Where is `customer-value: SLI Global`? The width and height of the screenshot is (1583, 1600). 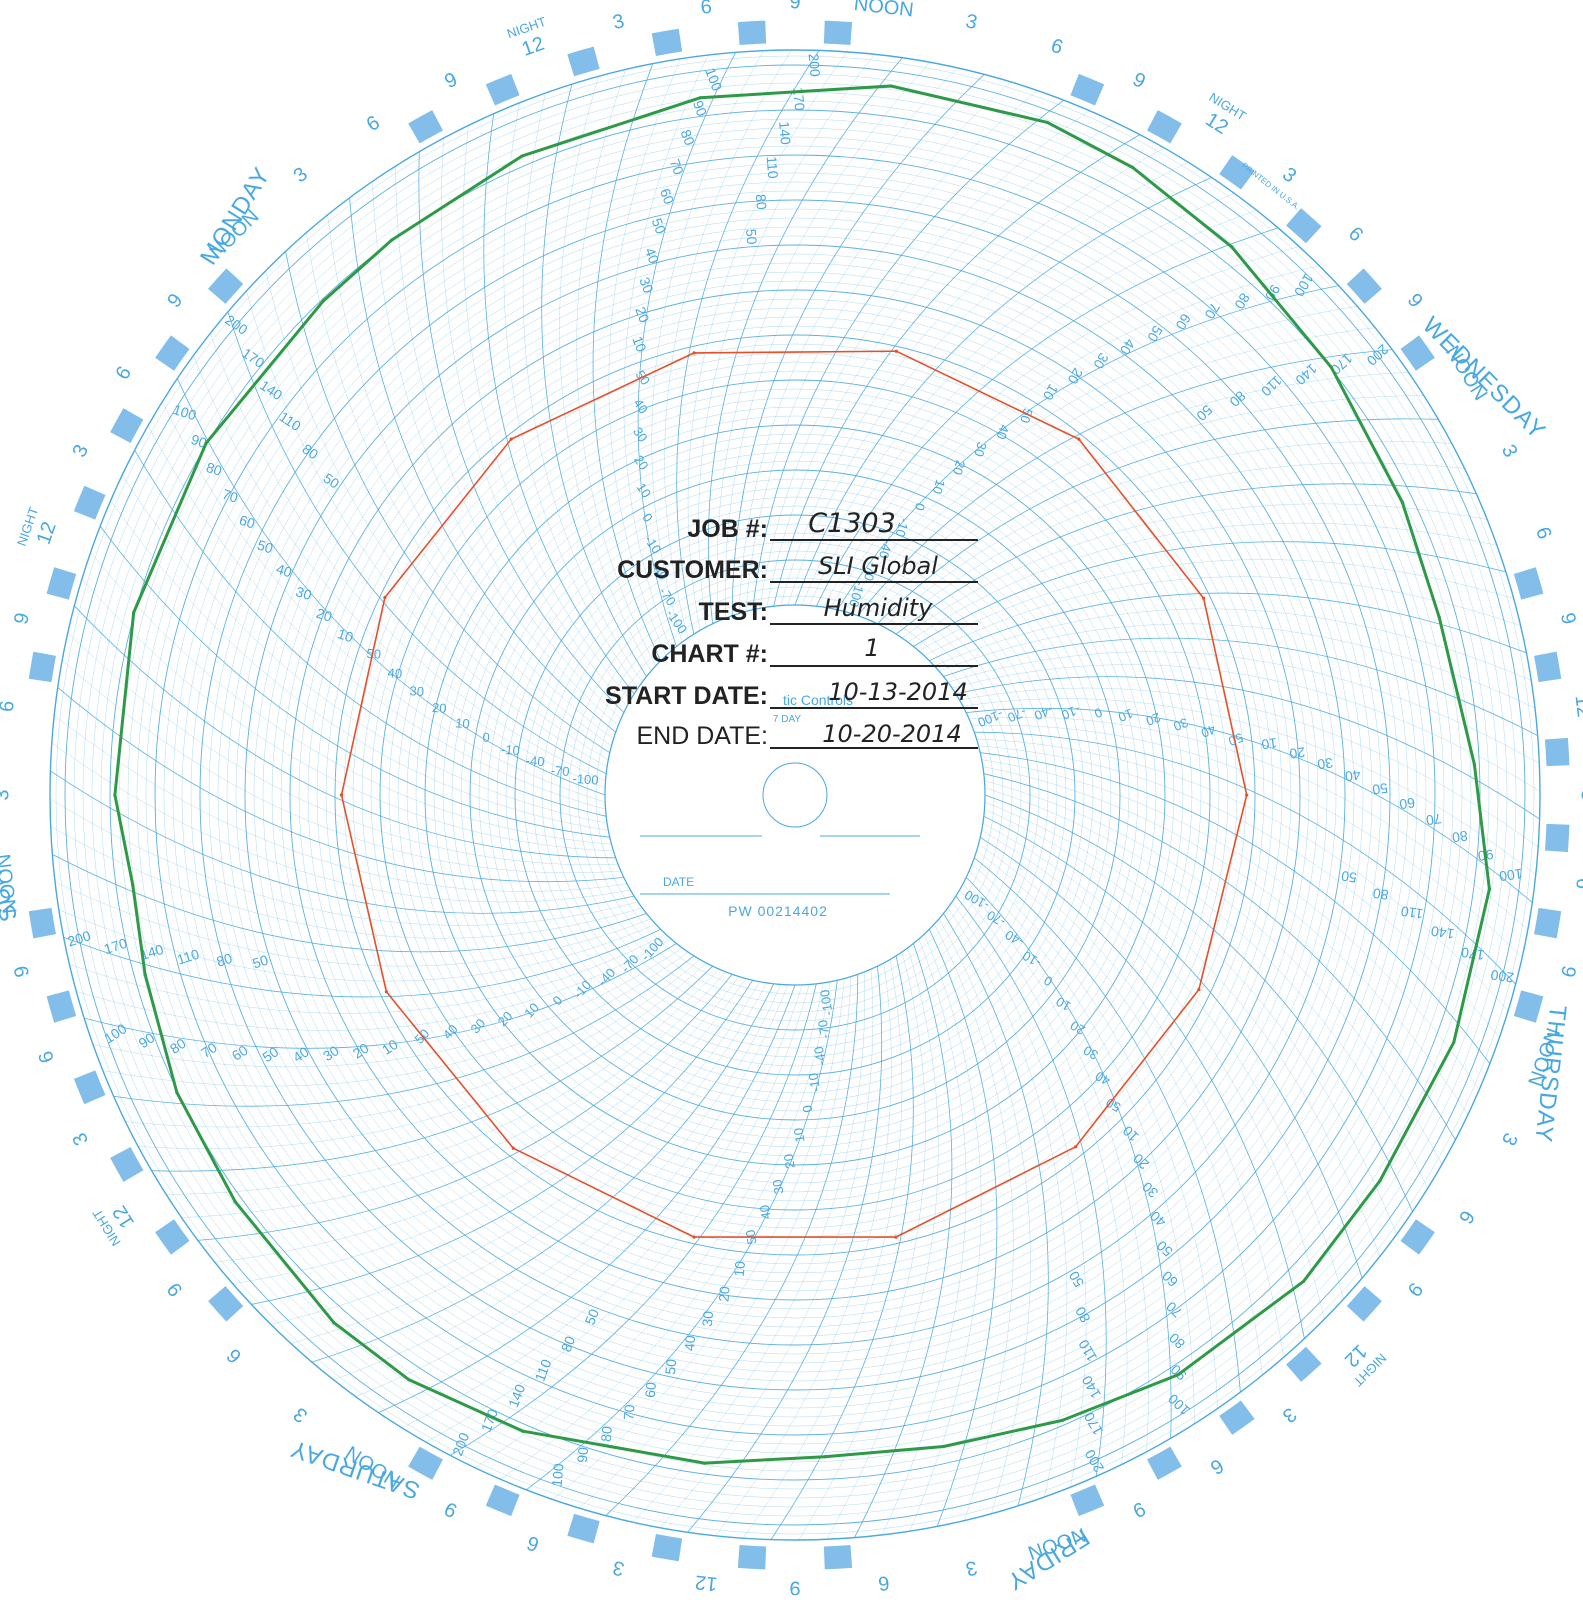
customer-value: SLI Global is located at coordinates (878, 566).